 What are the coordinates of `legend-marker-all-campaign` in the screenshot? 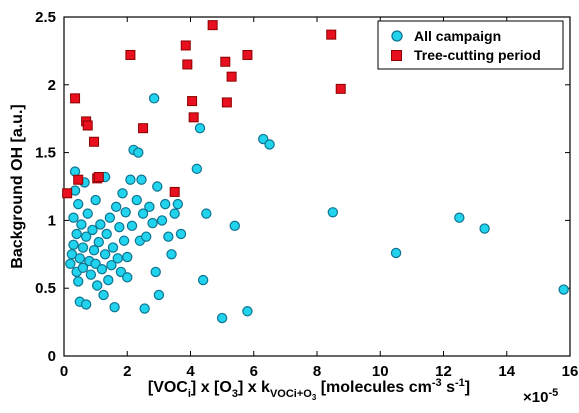 It's located at (397, 36).